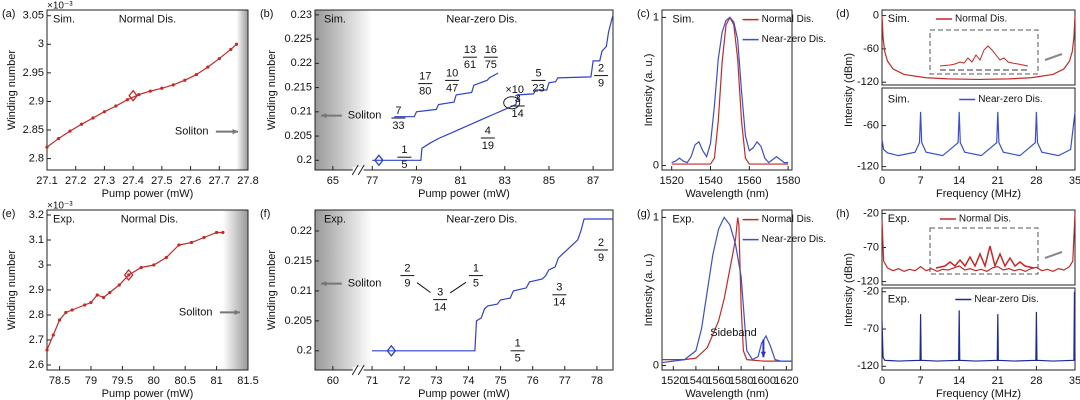 This screenshot has height=400, width=1080. I want to click on fraction-numerator: 2, so click(601, 69).